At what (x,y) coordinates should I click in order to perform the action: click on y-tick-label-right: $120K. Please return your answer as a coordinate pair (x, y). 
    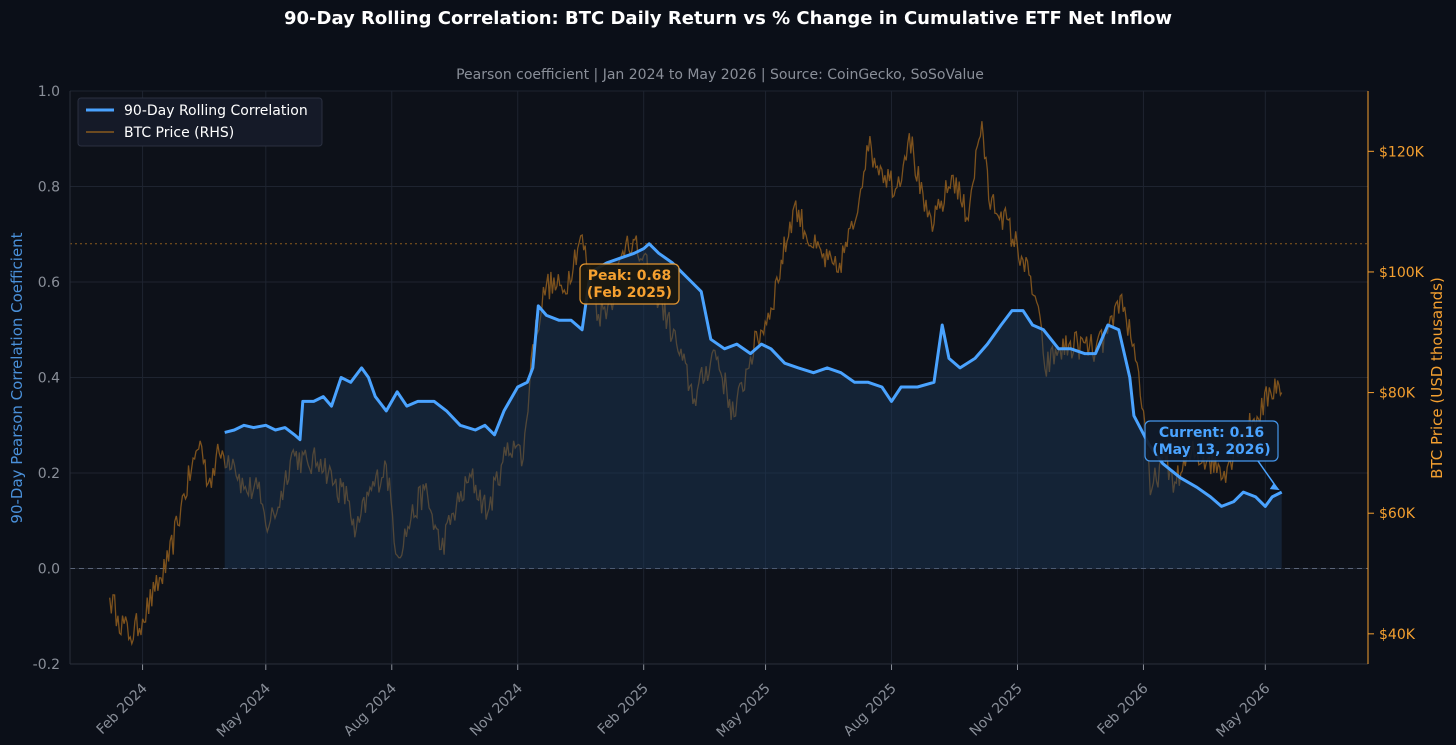
    Looking at the image, I should click on (1402, 152).